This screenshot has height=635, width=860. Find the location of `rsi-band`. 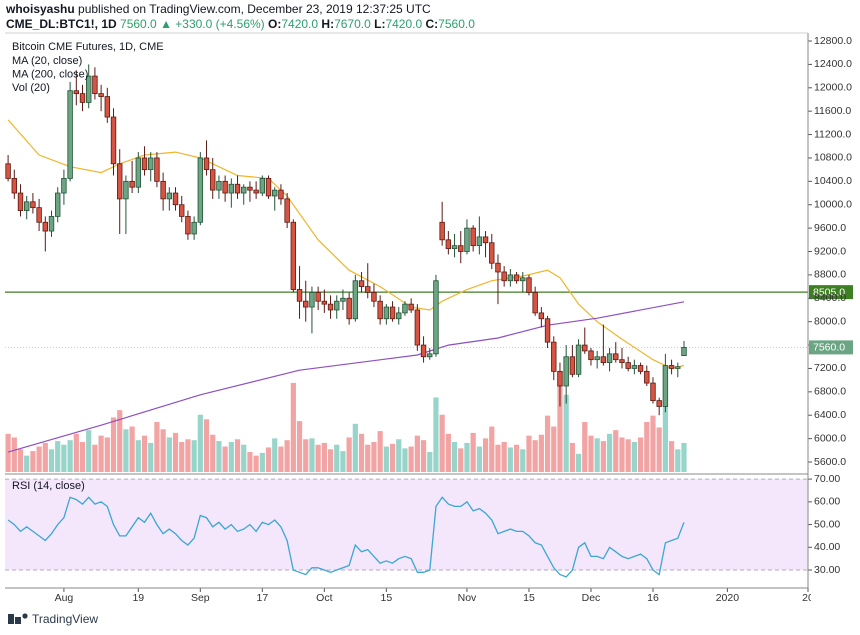

rsi-band is located at coordinates (406, 525).